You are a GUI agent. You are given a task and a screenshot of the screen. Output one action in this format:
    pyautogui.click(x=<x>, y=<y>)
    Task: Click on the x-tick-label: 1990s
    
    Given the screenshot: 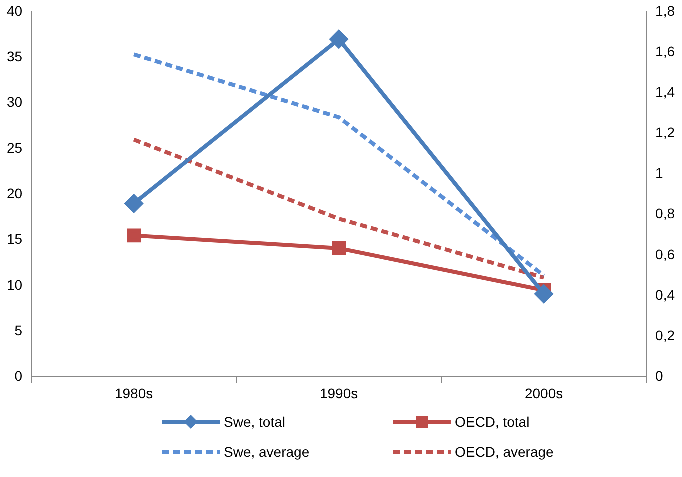 What is the action you would take?
    pyautogui.click(x=339, y=393)
    